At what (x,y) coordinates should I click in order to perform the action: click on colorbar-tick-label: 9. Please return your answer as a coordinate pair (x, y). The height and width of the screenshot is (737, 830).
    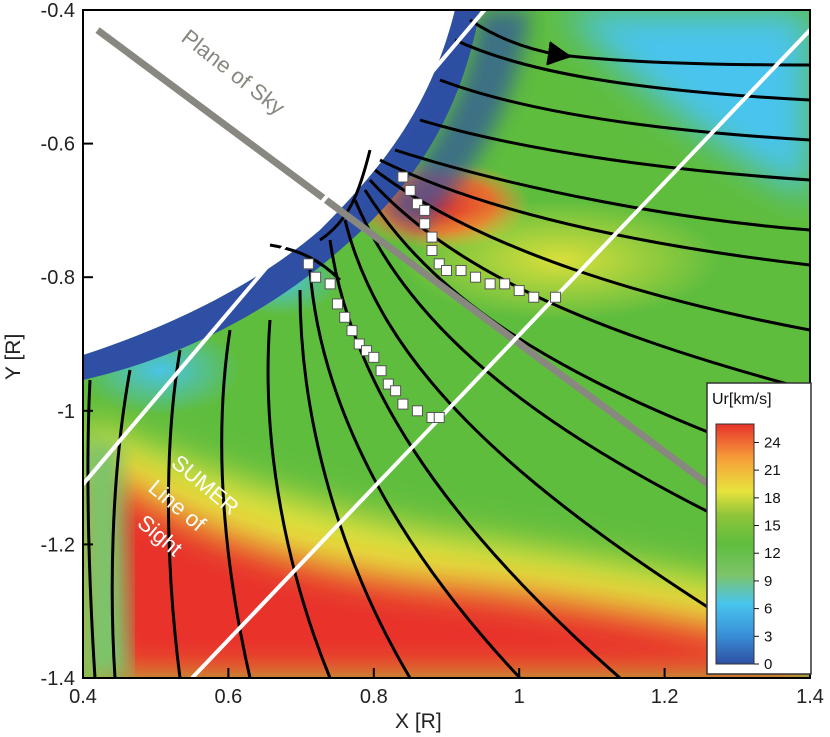
    Looking at the image, I should click on (768, 581).